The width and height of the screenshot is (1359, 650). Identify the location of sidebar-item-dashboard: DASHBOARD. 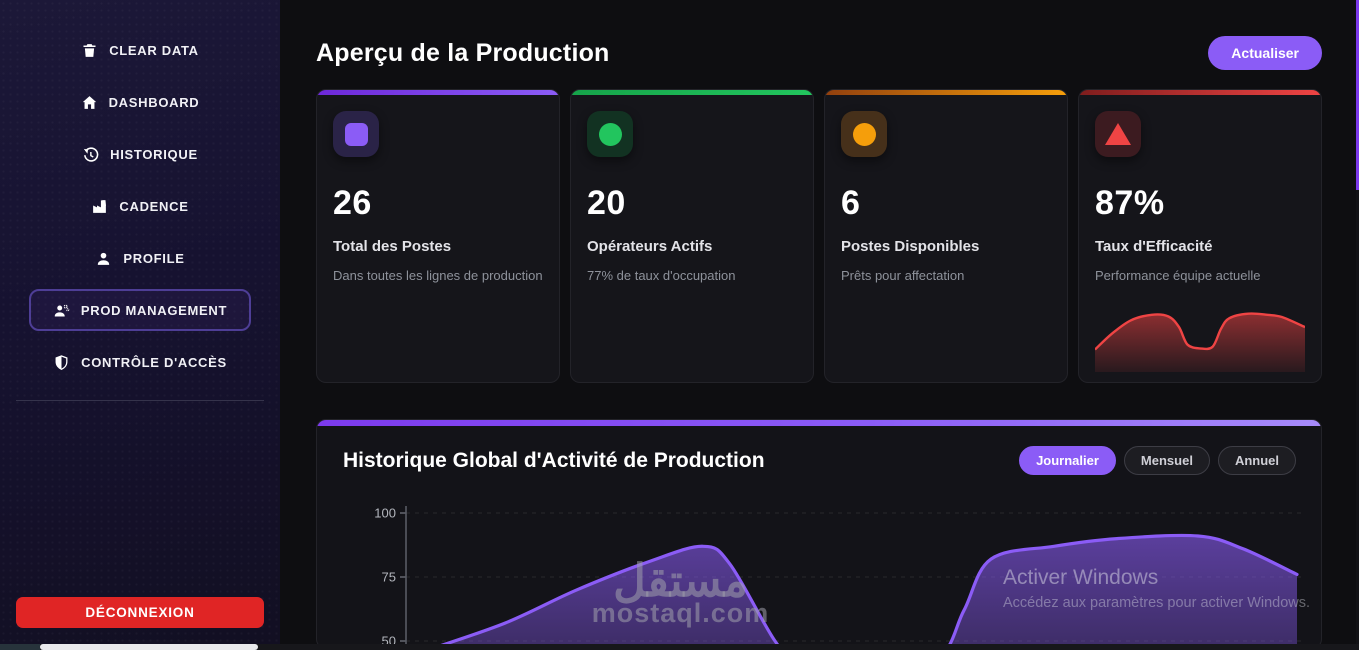
(140, 102).